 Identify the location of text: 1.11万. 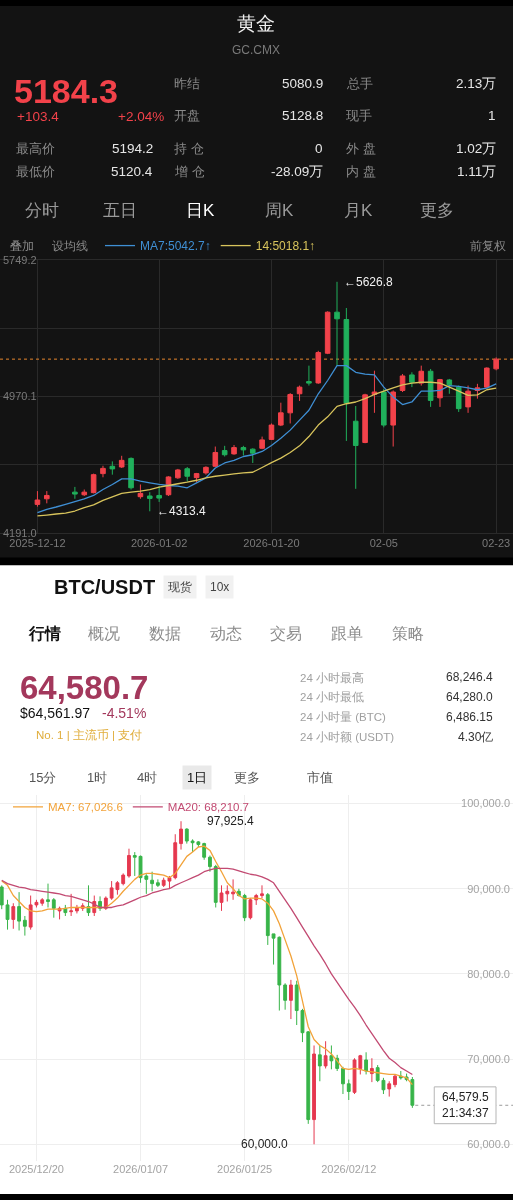
(477, 171).